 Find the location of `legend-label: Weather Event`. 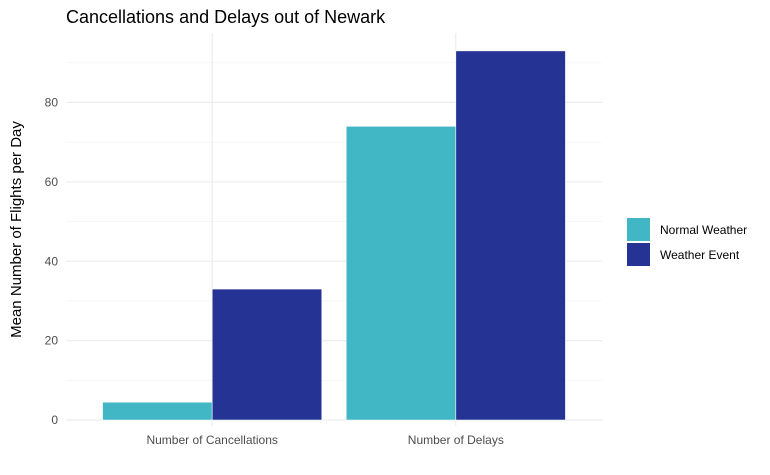

legend-label: Weather Event is located at coordinates (700, 255).